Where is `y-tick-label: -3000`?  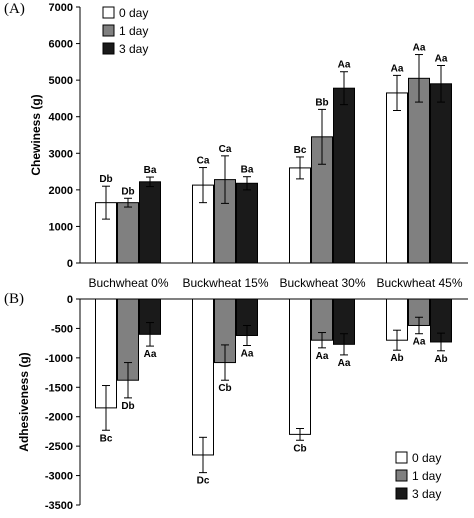 y-tick-label: -3000 is located at coordinates (59, 477).